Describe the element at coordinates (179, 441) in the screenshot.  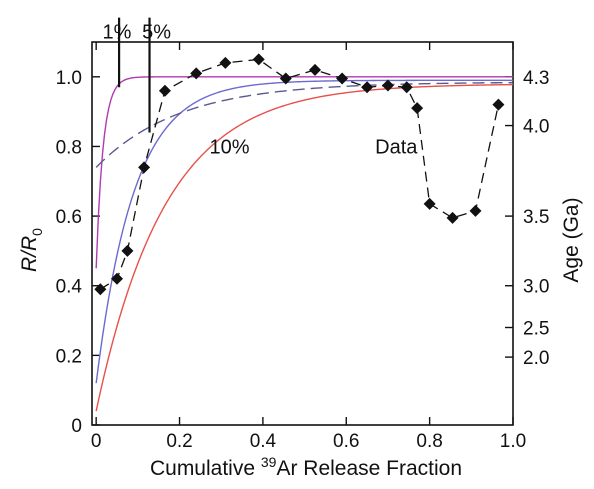
I see `x-tick-label: 0.2` at that location.